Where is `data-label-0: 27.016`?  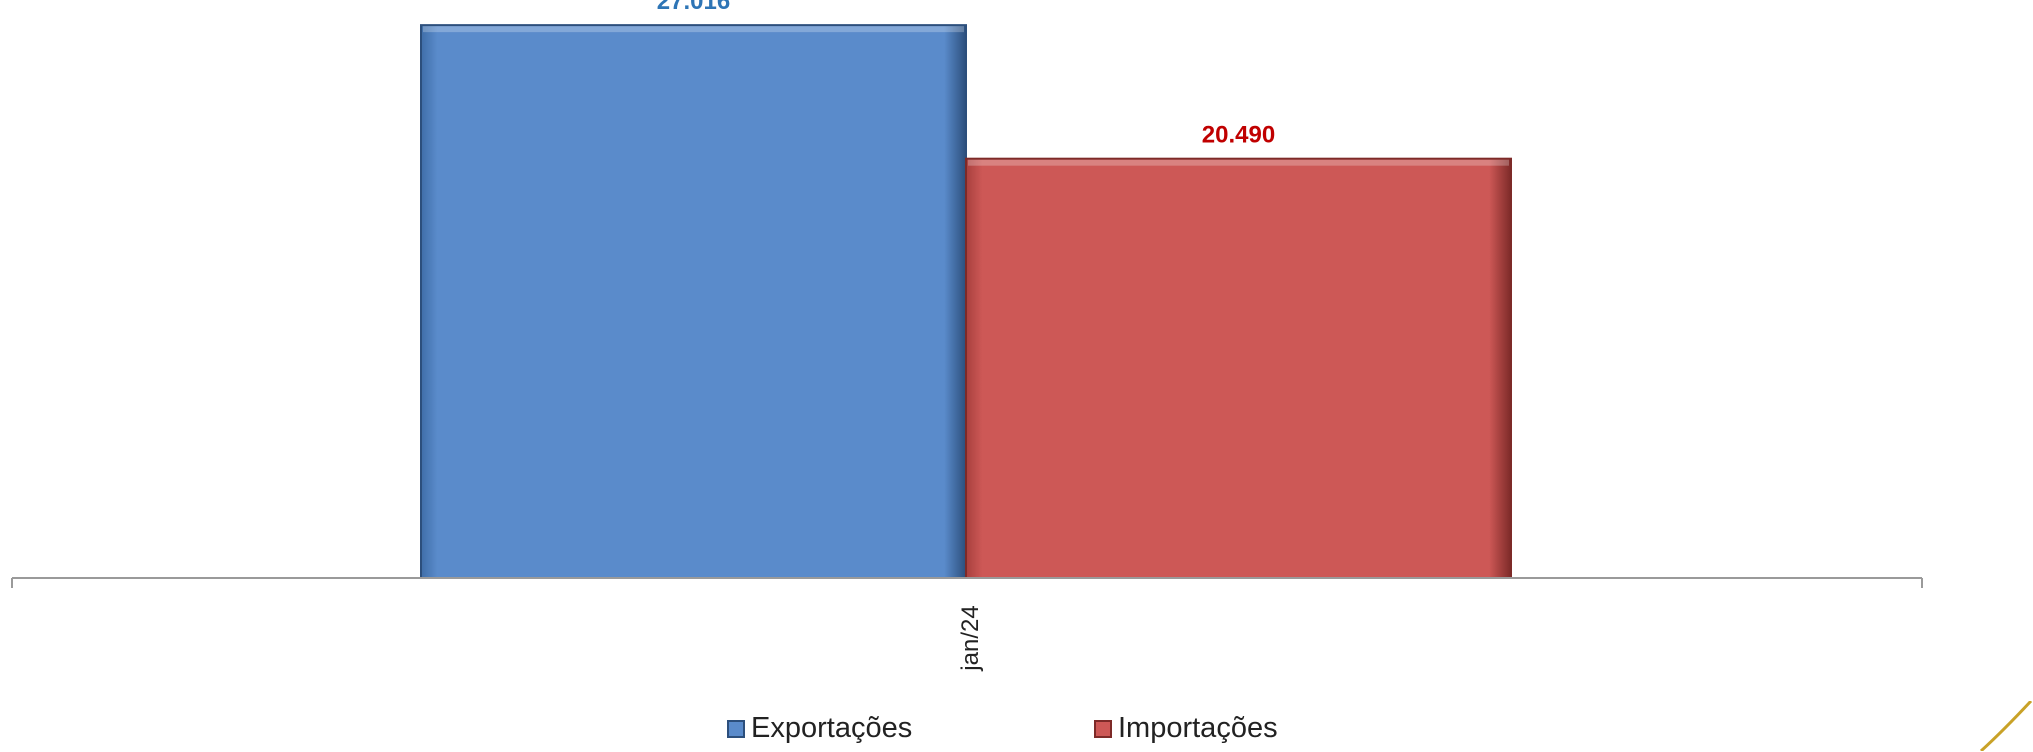
data-label-0: 27.016 is located at coordinates (693, 7).